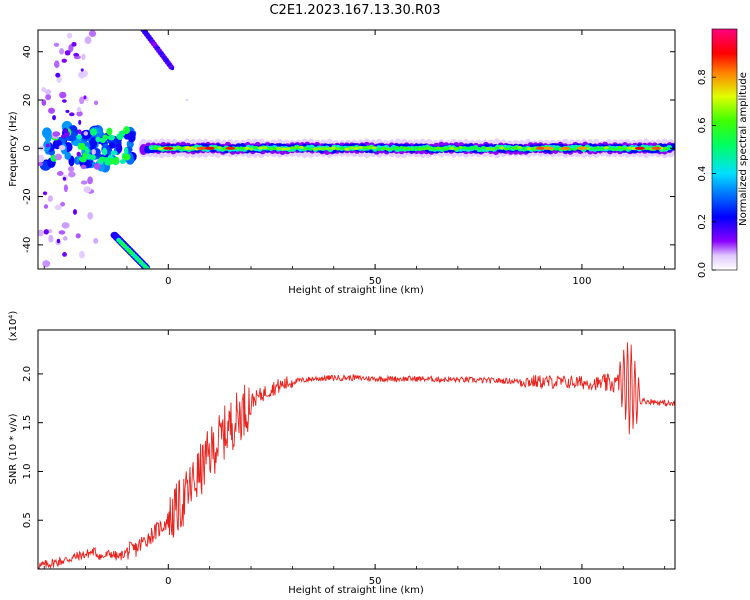 The image size is (750, 600). Describe the element at coordinates (13, 448) in the screenshot. I see `snr-ylabel: SNR (10 * v/v)` at that location.